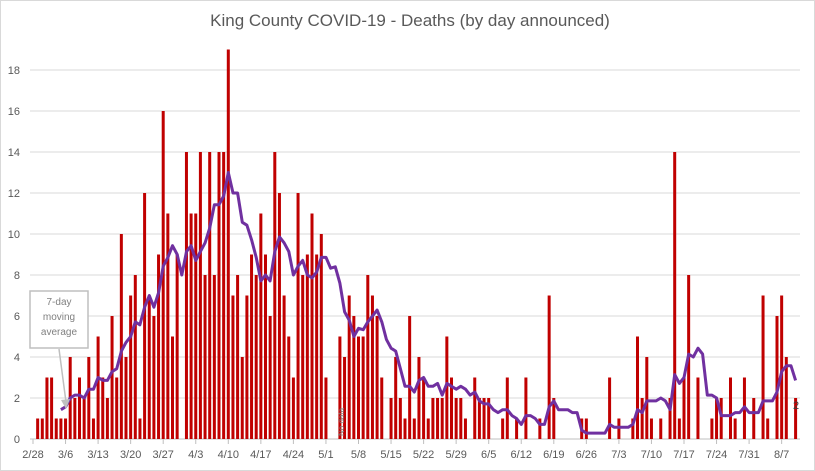 Image resolution: width=815 pixels, height=471 pixels. What do you see at coordinates (17, 440) in the screenshot?
I see `y-tick-label: 0` at bounding box center [17, 440].